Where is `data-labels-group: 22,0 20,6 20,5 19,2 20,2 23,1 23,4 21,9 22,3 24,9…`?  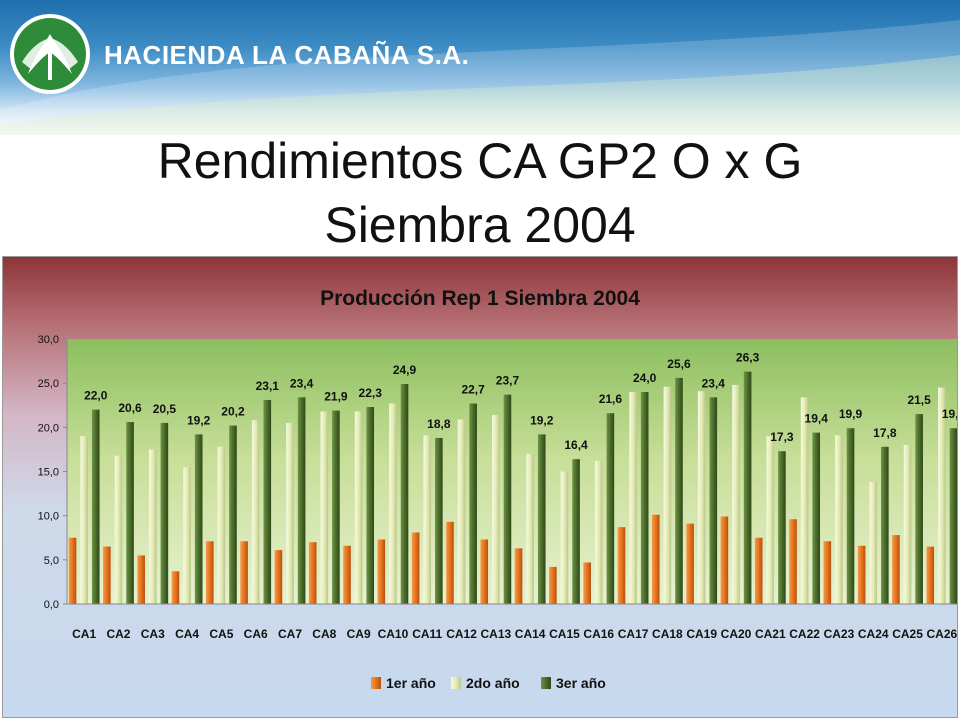
data-labels-group: 22,0 20,6 20,5 19,2 20,2 23,1 23,4 21,9 22,3 24,9… is located at coordinates (520, 401).